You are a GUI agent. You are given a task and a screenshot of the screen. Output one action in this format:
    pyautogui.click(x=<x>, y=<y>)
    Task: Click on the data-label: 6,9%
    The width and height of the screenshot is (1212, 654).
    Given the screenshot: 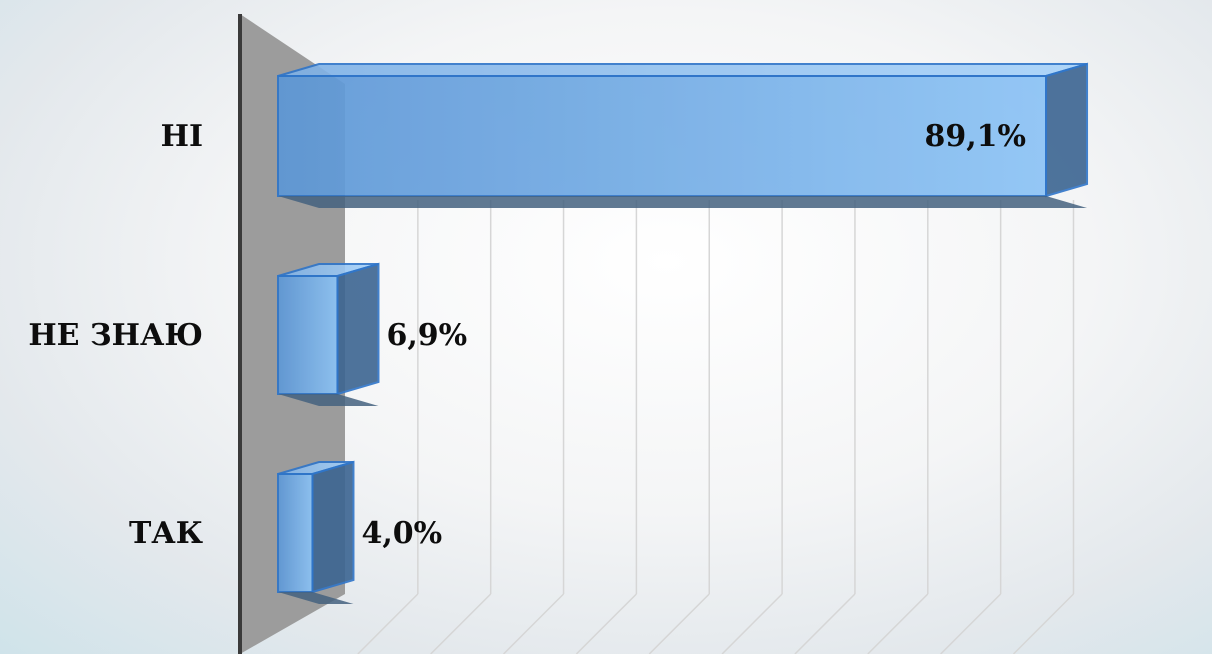 What is the action you would take?
    pyautogui.click(x=426, y=335)
    